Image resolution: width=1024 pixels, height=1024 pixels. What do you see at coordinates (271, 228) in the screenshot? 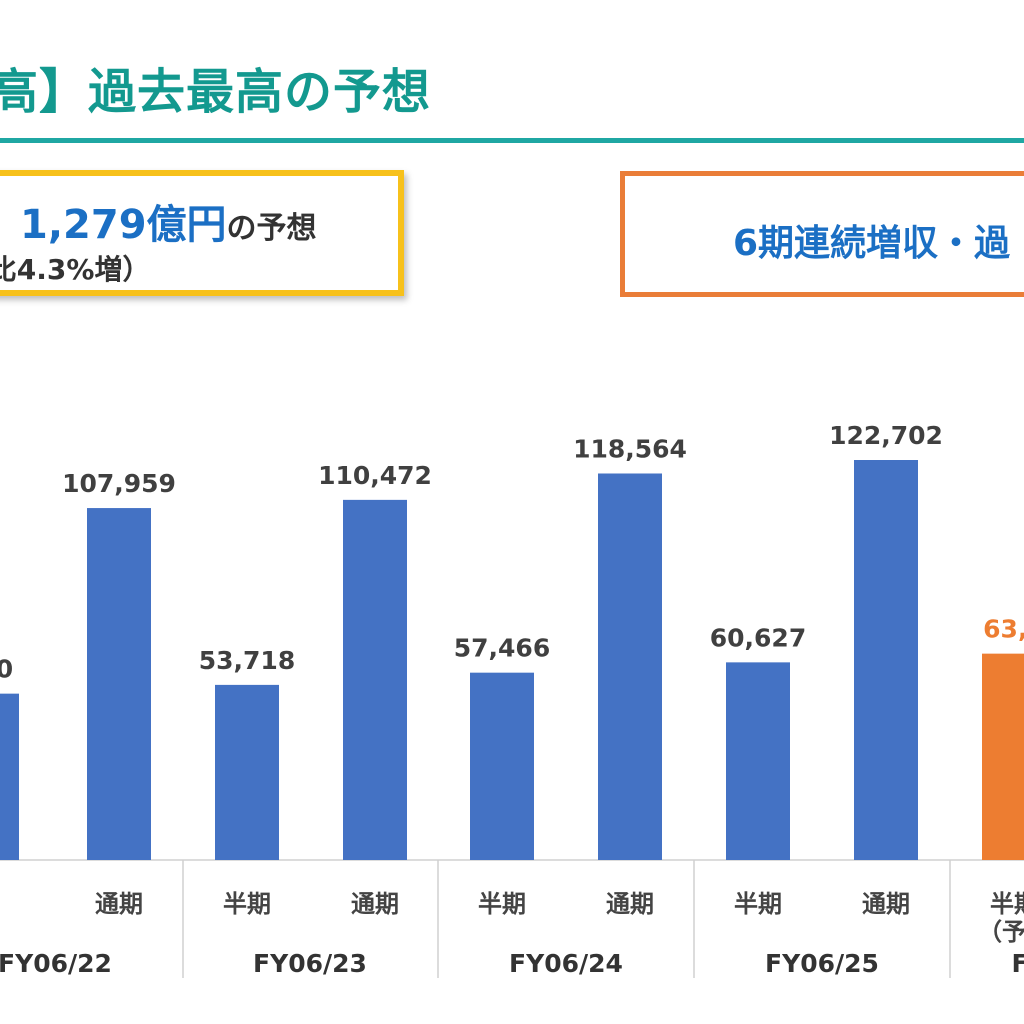
I see `kpi-suffix: の予想` at bounding box center [271, 228].